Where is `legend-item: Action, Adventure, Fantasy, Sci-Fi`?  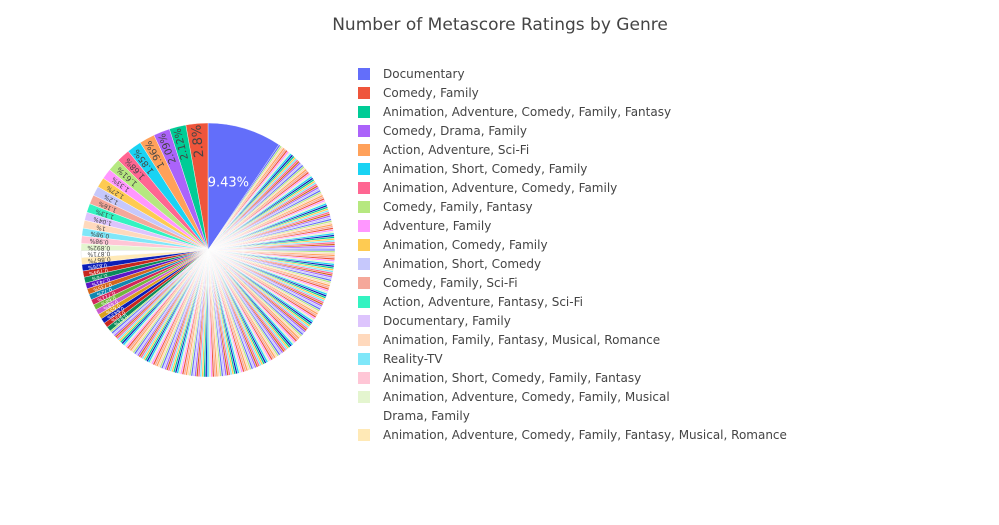
legend-item: Action, Adventure, Fantasy, Sci-Fi is located at coordinates (470, 302).